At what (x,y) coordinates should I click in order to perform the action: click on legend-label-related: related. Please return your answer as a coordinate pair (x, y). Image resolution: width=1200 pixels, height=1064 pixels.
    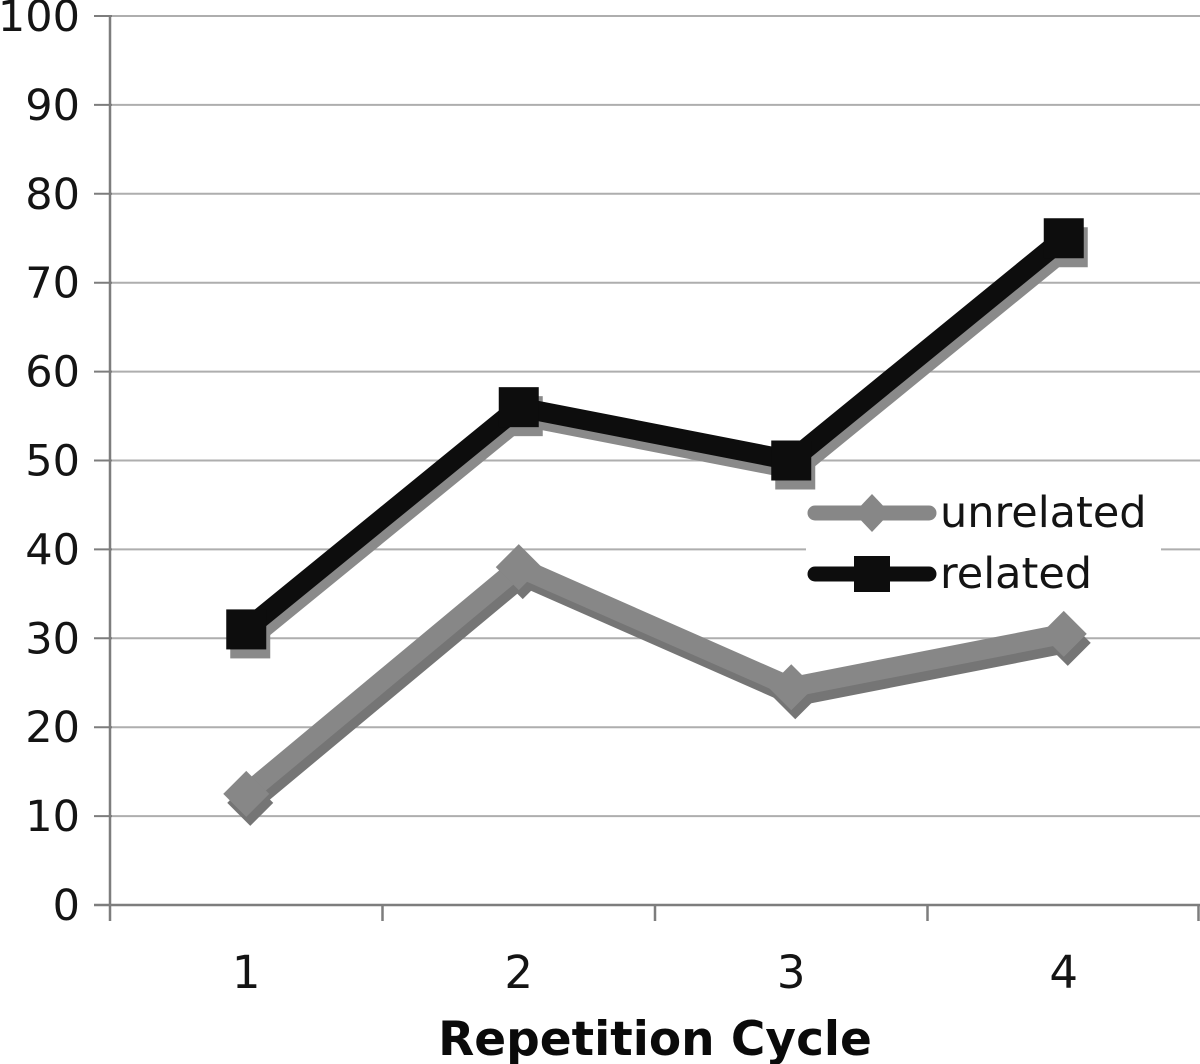
    Looking at the image, I should click on (1016, 574).